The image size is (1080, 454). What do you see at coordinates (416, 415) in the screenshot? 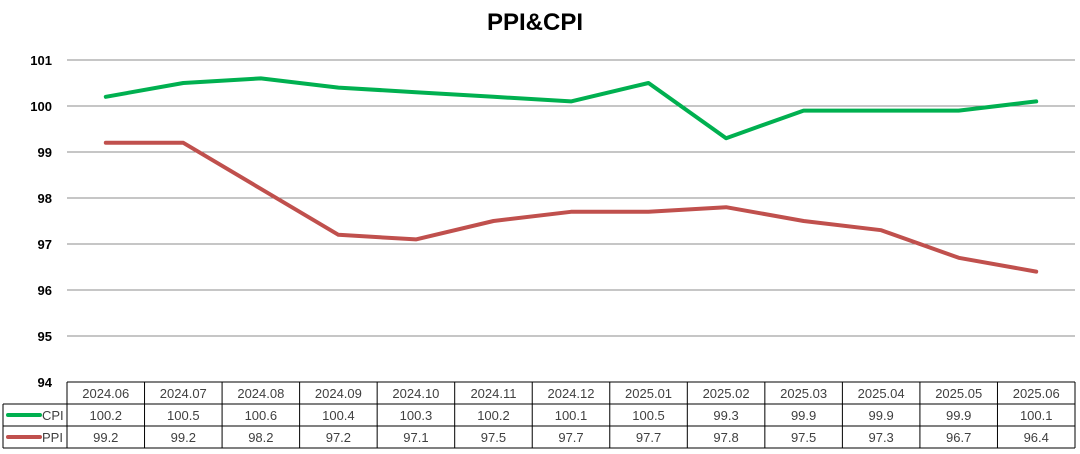
I see `data-label-cpi: 100.3` at bounding box center [416, 415].